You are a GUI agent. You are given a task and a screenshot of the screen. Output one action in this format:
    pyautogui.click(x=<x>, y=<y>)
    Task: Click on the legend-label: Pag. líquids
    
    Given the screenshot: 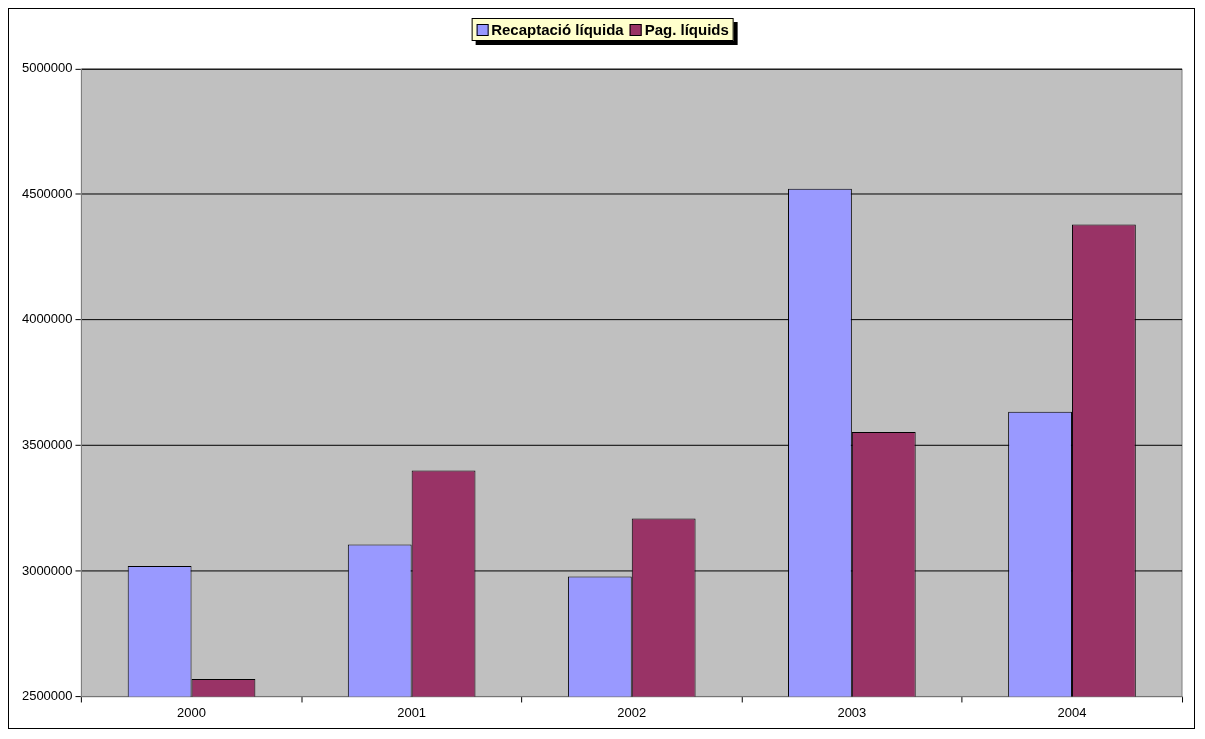 What is the action you would take?
    pyautogui.click(x=686, y=29)
    